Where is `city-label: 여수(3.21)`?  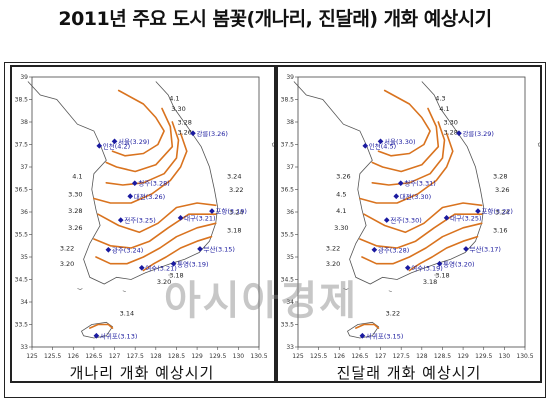
city-label: 여수(3.21) is located at coordinates (161, 267).